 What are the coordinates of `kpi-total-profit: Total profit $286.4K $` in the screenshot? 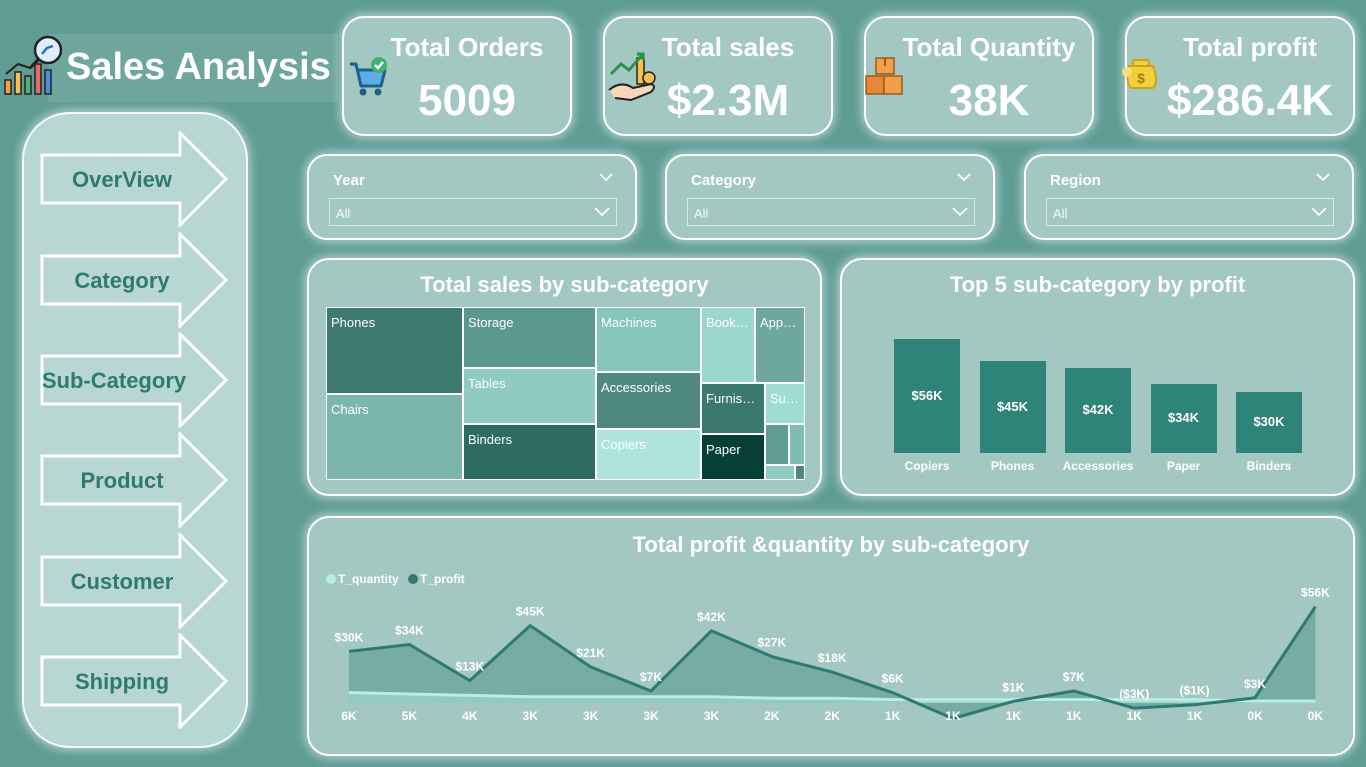 It's located at (1238, 76).